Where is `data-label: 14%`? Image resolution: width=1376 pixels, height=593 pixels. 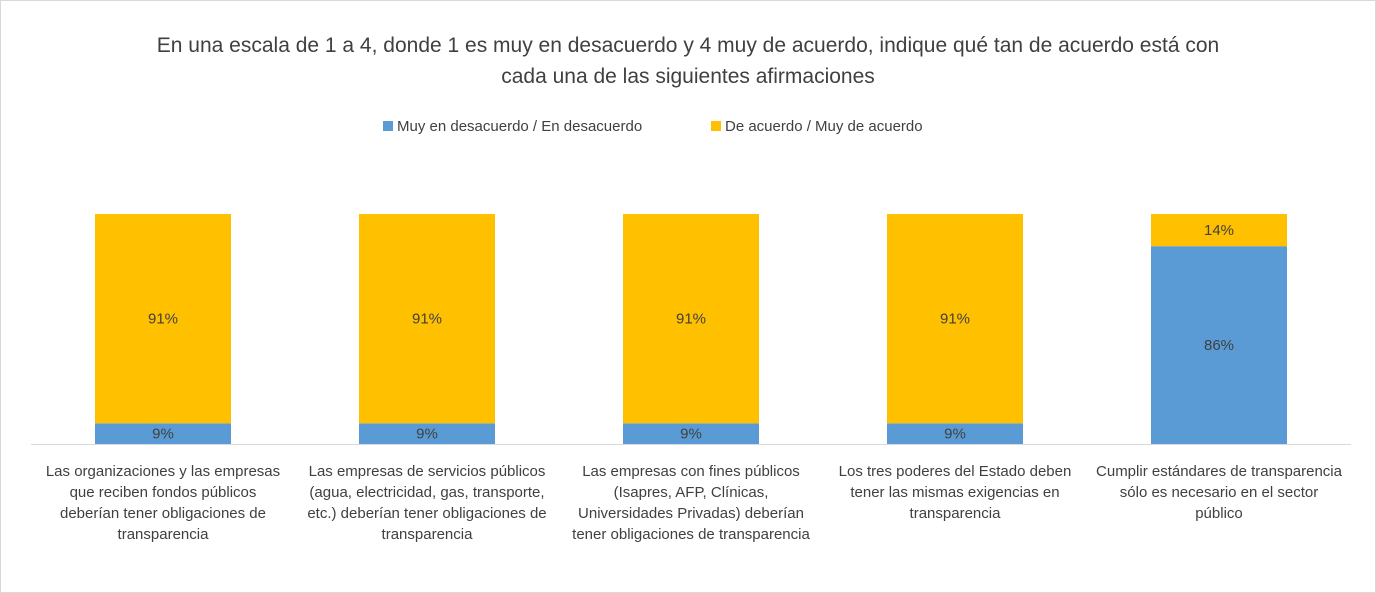
data-label: 14% is located at coordinates (1219, 230).